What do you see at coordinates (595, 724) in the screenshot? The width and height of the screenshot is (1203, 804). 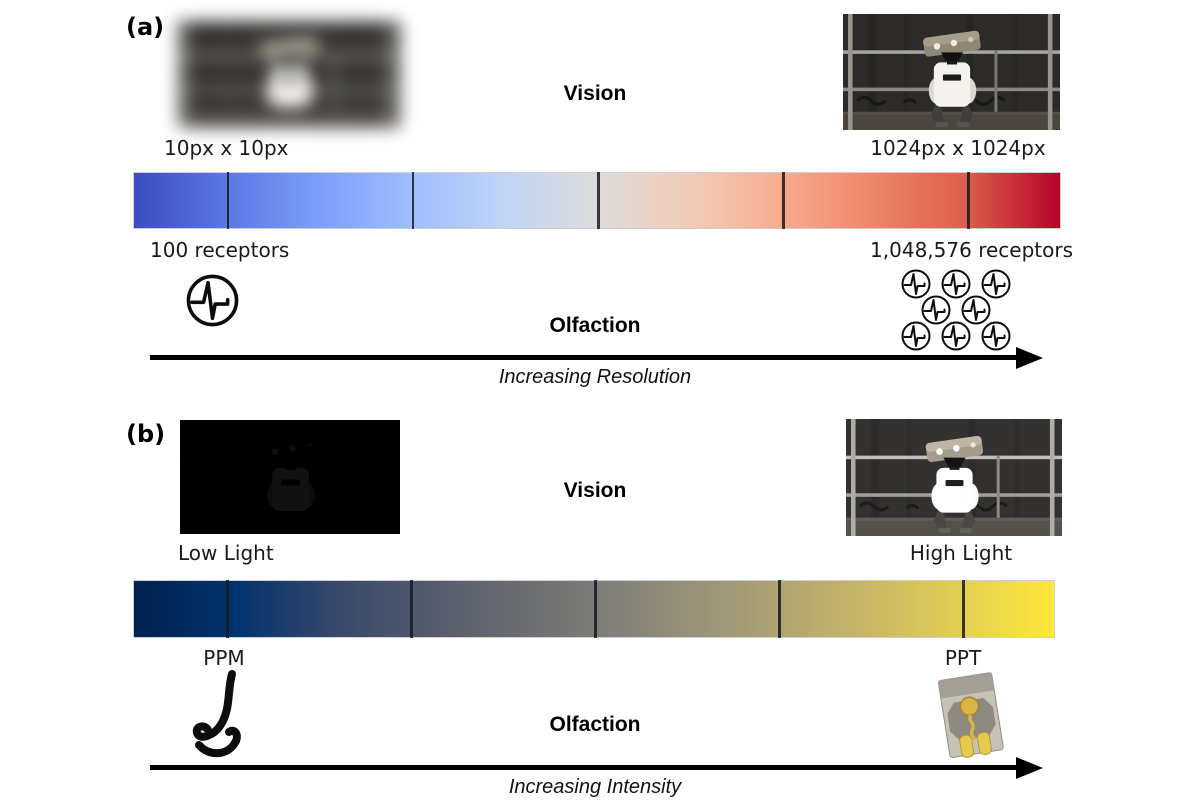 I see `panel-b-olfaction-heading: Olfaction` at bounding box center [595, 724].